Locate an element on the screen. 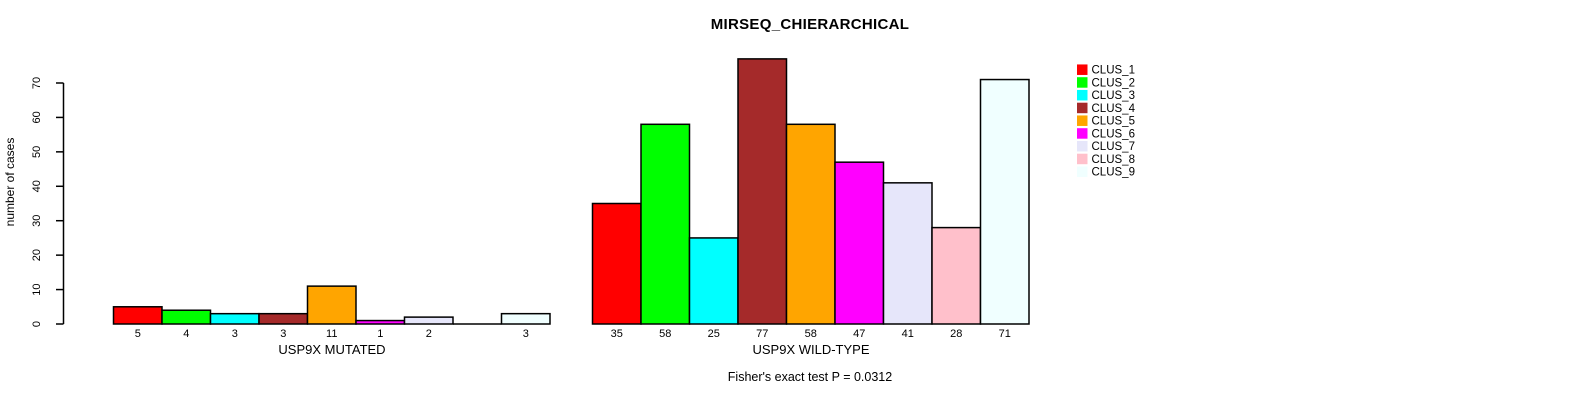  legend-label-clus-2: CLUS_2 is located at coordinates (1113, 83).